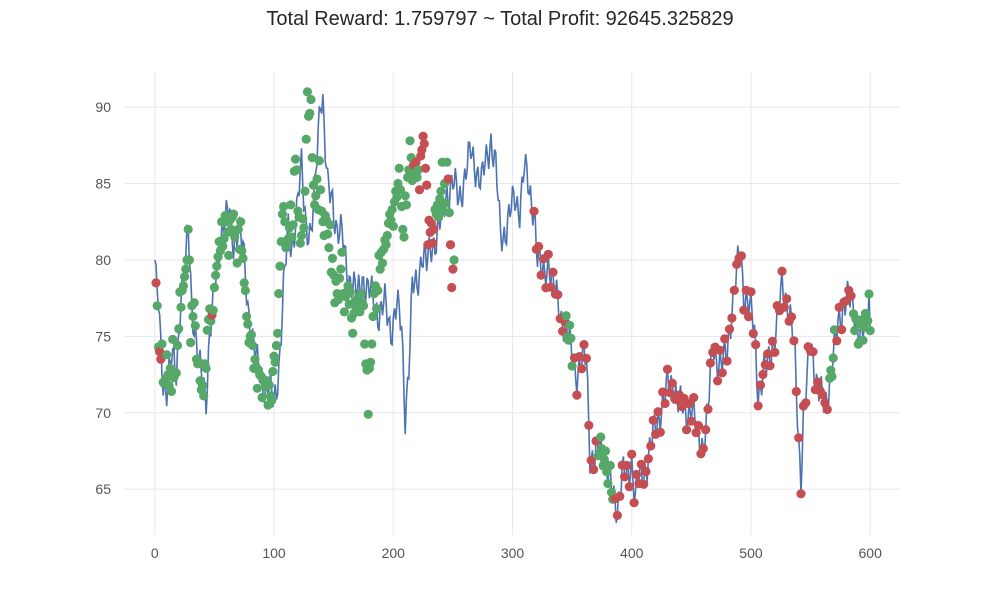  I want to click on x-tick-label: 200, so click(394, 553).